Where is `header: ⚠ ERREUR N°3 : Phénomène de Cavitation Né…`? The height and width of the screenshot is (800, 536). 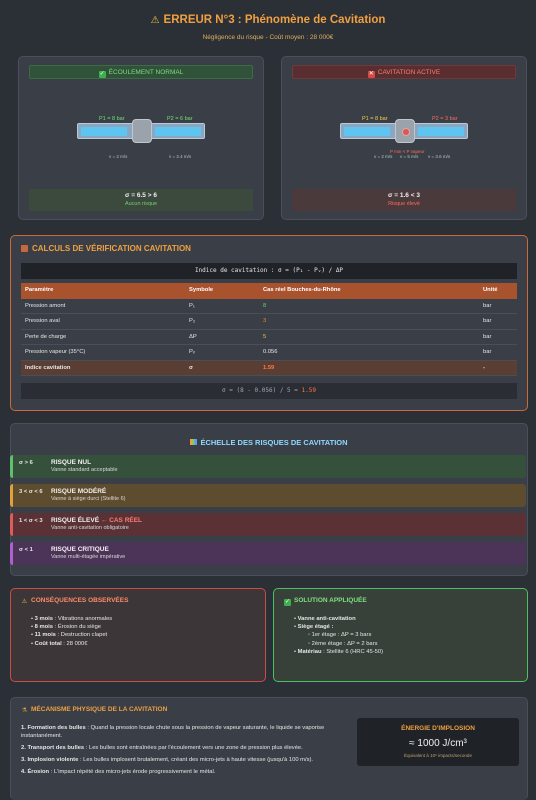 header: ⚠ ERREUR N°3 : Phénomène de Cavitation Né… is located at coordinates (268, 27).